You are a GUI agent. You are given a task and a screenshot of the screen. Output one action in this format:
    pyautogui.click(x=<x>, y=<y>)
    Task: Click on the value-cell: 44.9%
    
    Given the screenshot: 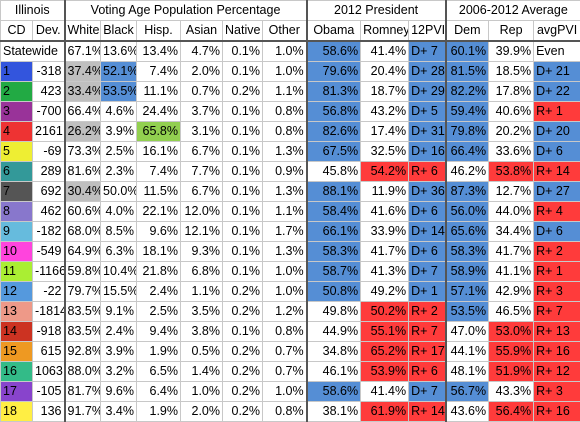 What is the action you would take?
    pyautogui.click(x=334, y=332)
    